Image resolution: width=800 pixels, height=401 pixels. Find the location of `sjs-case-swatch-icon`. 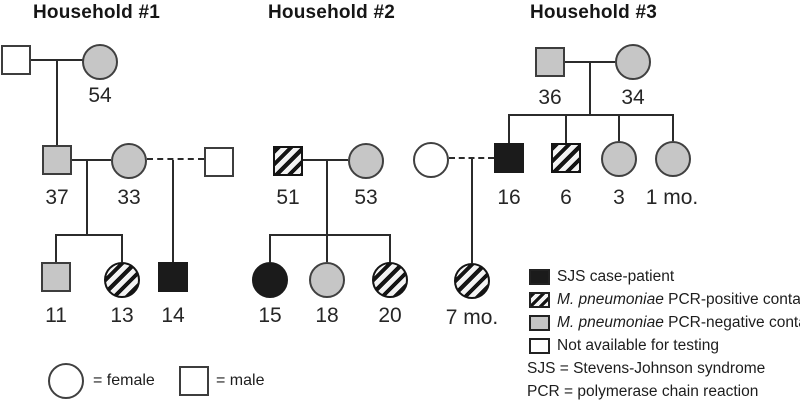

sjs-case-swatch-icon is located at coordinates (539, 277).